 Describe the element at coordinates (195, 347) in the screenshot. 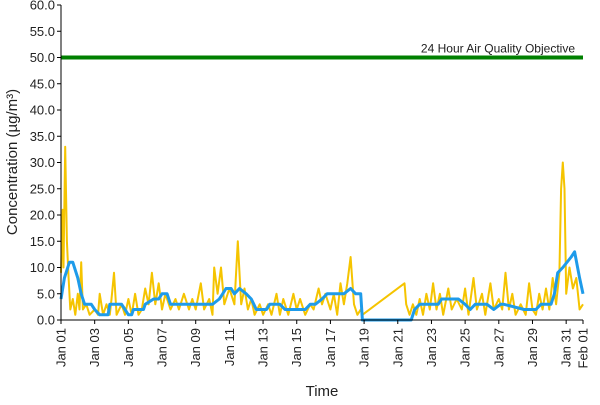

I see `x-tick-label: Jan 09` at that location.